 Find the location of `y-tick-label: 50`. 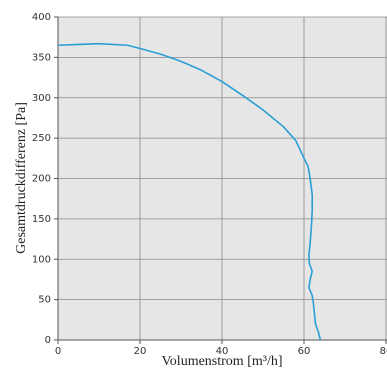

y-tick-label: 50 is located at coordinates (44, 300).